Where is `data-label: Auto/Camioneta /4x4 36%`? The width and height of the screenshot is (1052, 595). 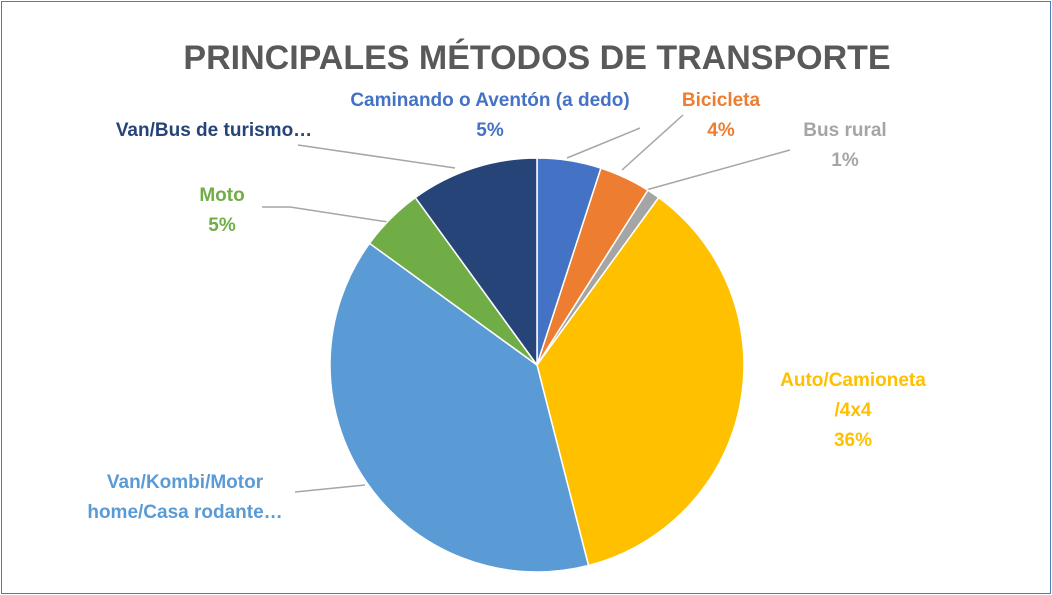
data-label: Auto/Camioneta /4x4 36% is located at coordinates (853, 411).